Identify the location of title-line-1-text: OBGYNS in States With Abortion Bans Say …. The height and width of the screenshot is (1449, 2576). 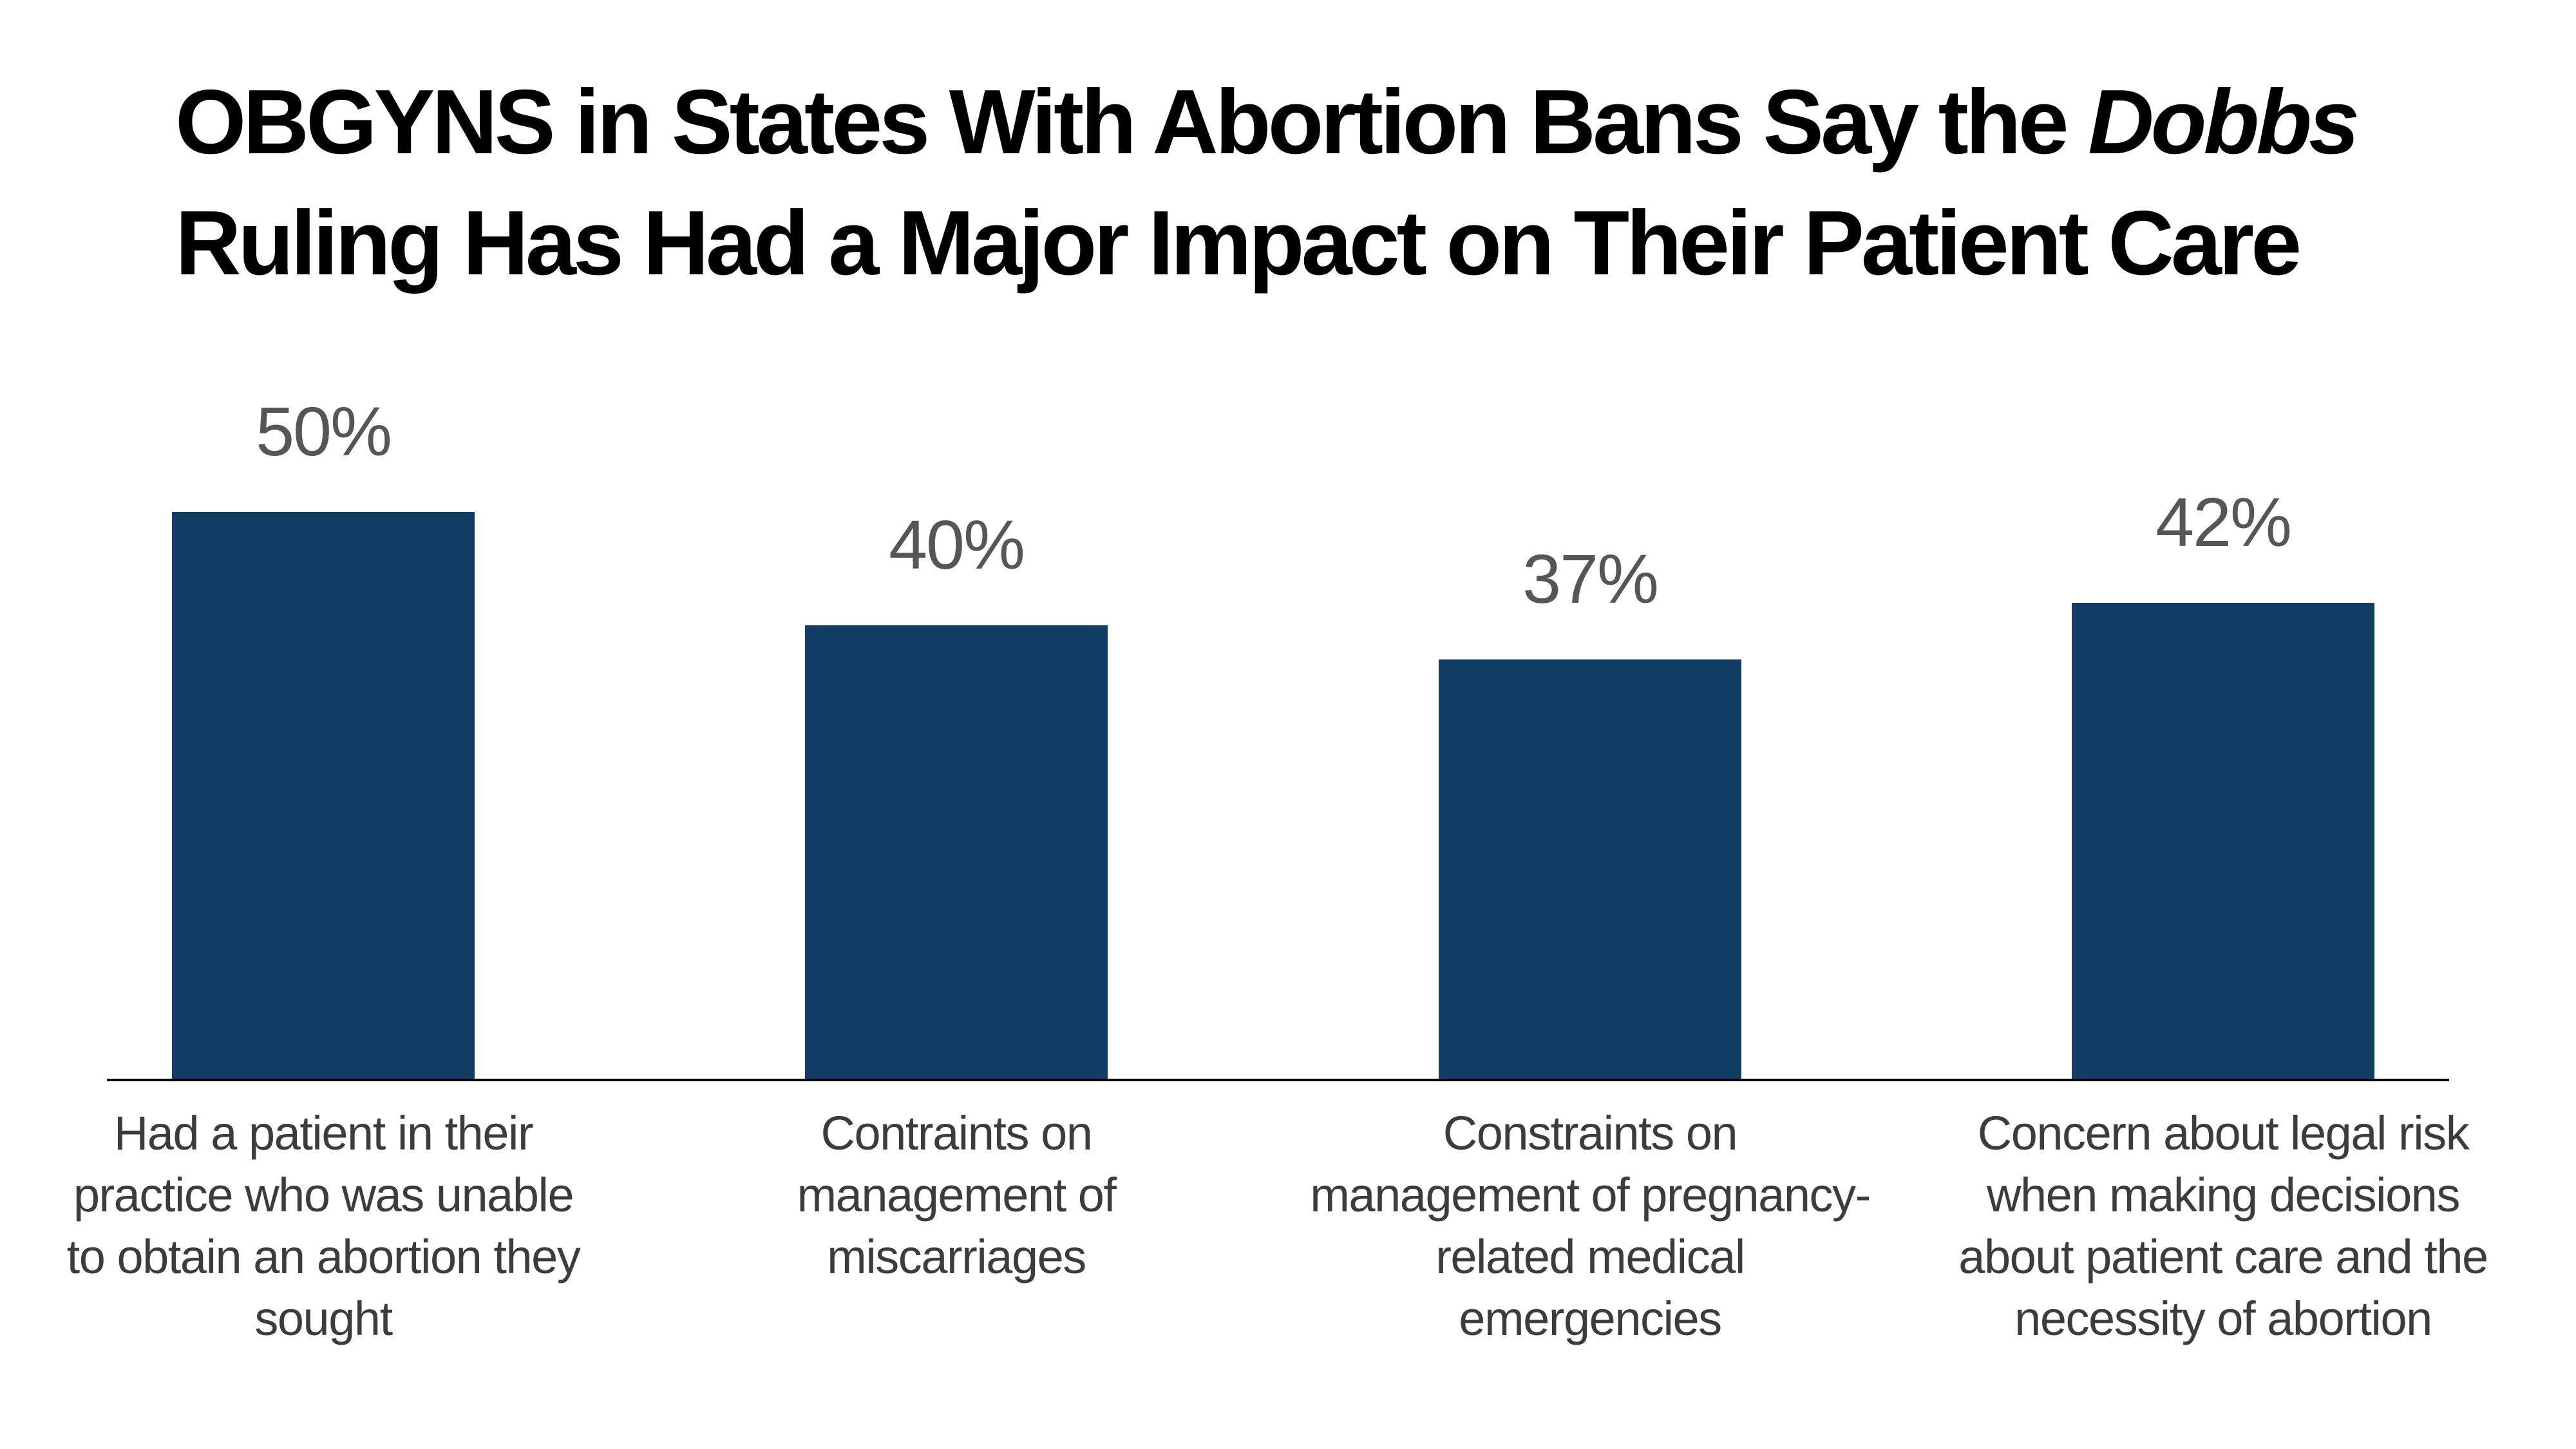
(1131, 122).